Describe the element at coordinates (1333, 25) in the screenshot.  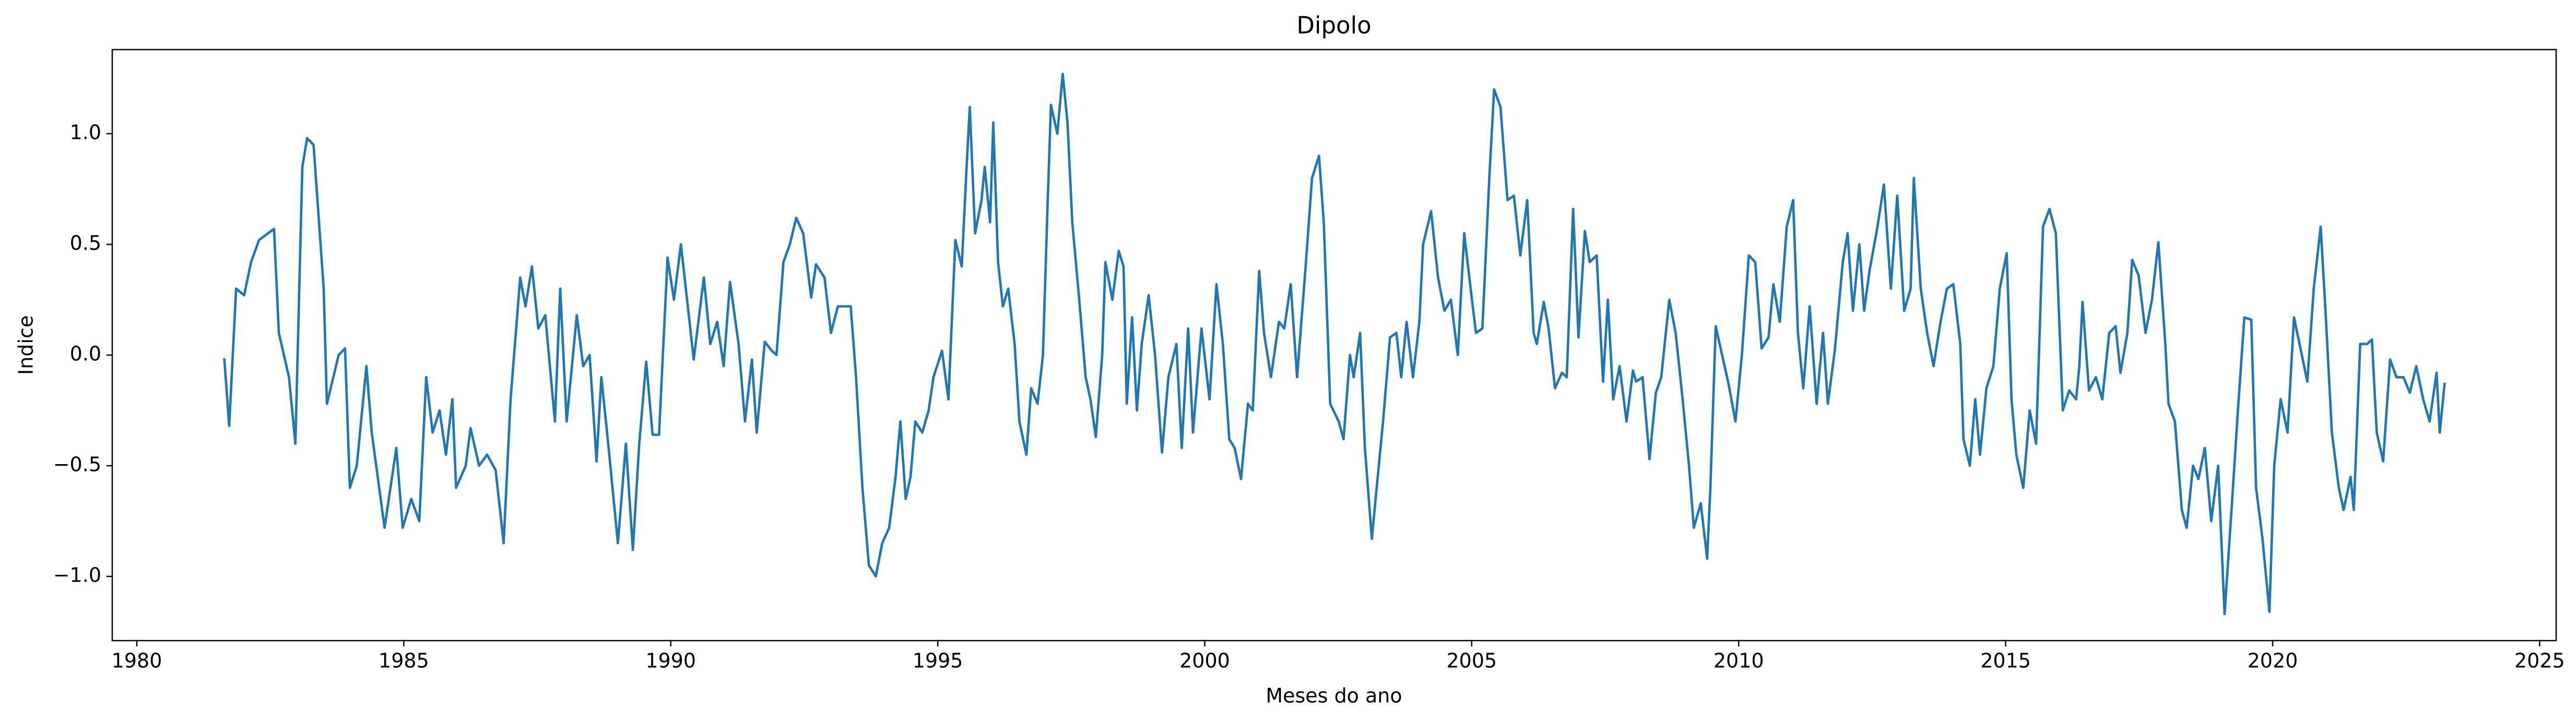
I see `chart-title: Dipolo` at that location.